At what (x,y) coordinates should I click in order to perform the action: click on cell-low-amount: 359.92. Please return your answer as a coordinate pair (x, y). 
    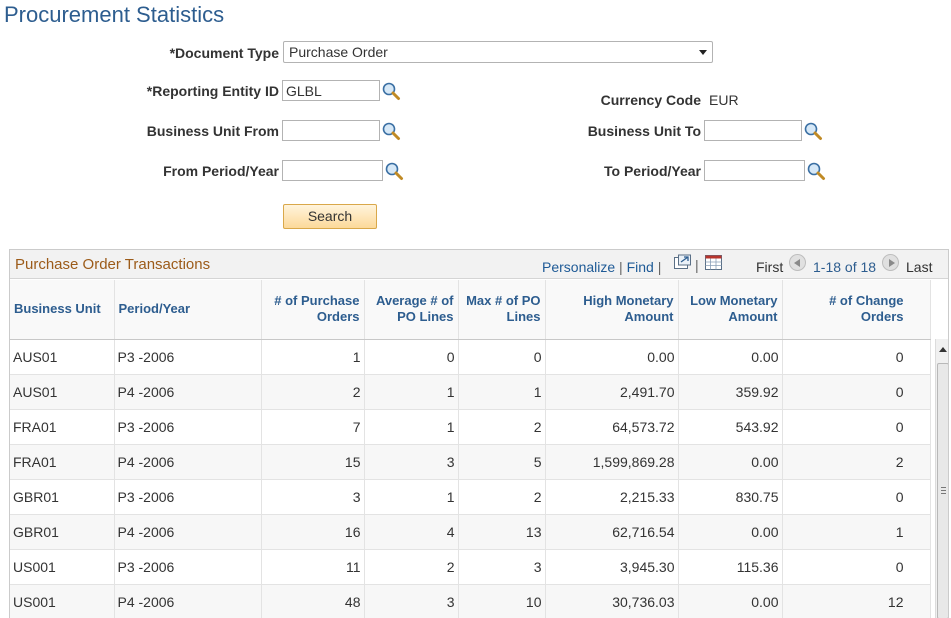
    Looking at the image, I should click on (730, 392).